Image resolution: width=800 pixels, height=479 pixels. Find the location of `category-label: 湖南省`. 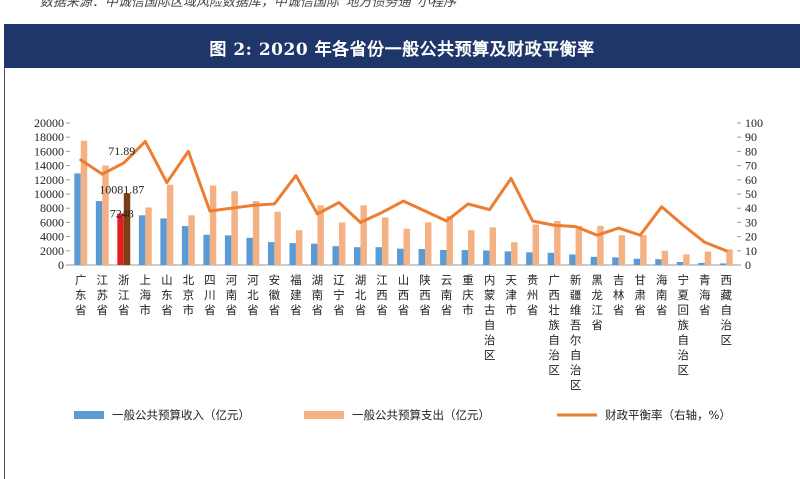

category-label: 湖南省 is located at coordinates (318, 295).